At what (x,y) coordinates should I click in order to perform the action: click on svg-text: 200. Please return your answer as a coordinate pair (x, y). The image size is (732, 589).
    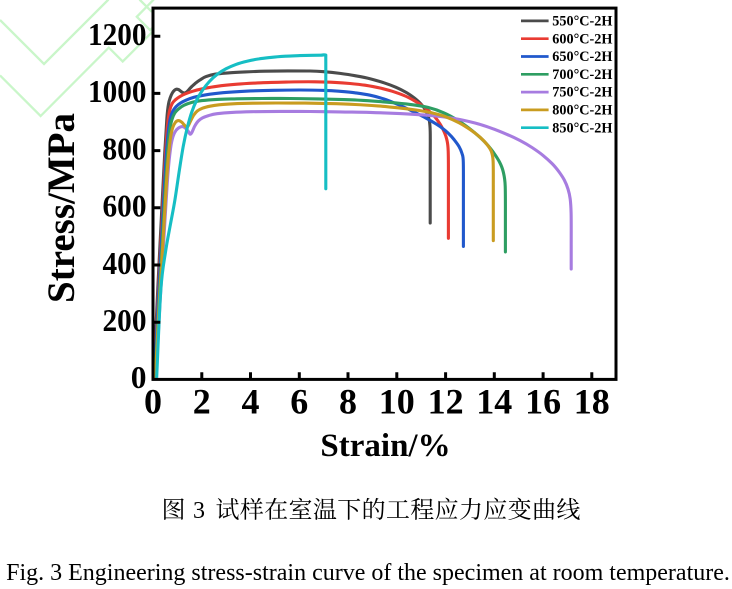
    Looking at the image, I should click on (125, 320).